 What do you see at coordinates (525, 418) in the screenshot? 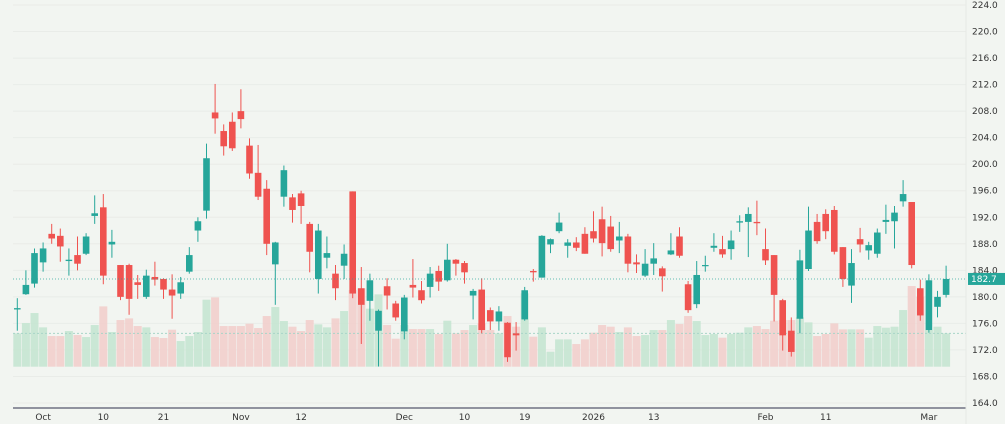
I see `x-tick-label: 19` at bounding box center [525, 418].